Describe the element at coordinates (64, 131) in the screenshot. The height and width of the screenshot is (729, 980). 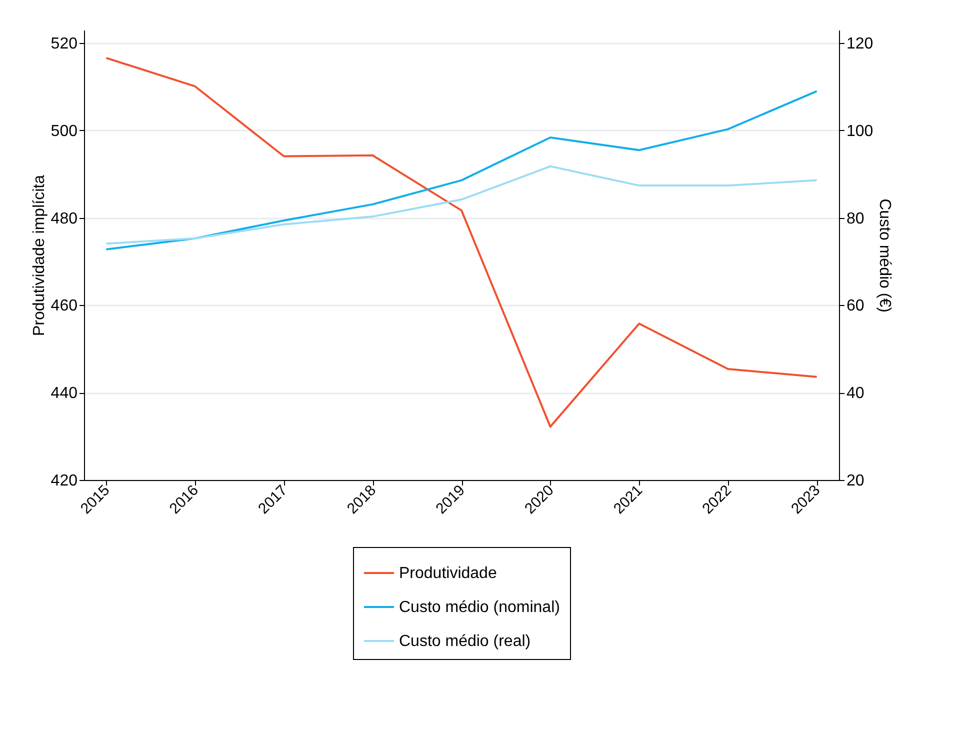
I see `y-tick-label: 500` at that location.